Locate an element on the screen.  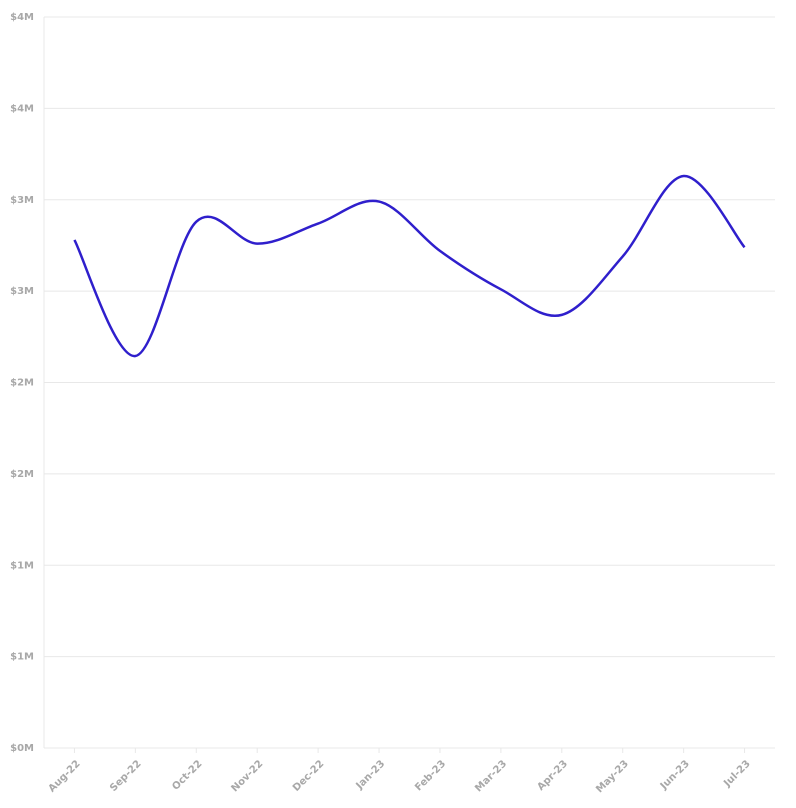
x-tick-label: Mar-23 is located at coordinates (491, 776).